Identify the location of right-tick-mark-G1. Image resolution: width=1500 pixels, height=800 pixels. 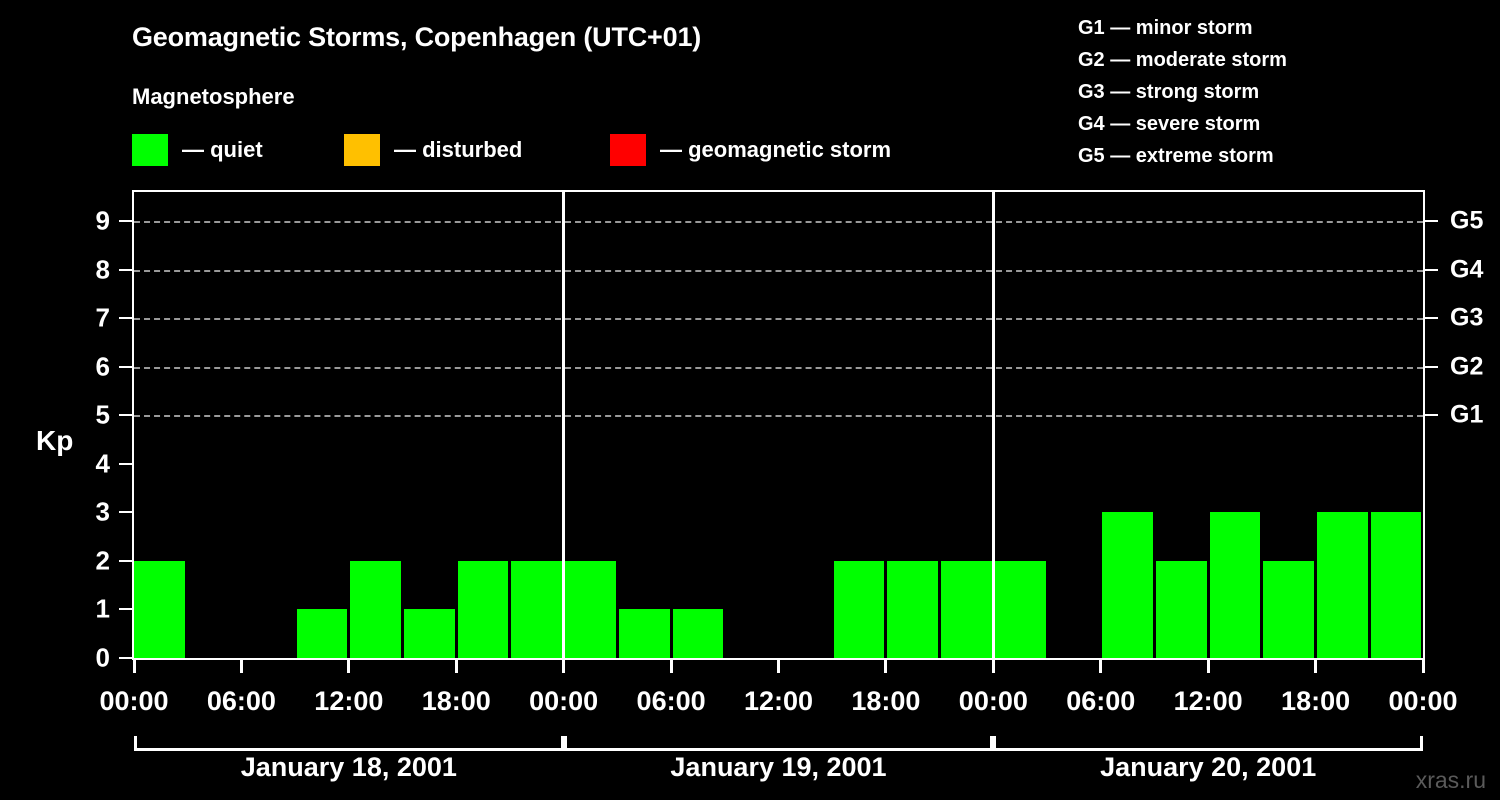
(1431, 415).